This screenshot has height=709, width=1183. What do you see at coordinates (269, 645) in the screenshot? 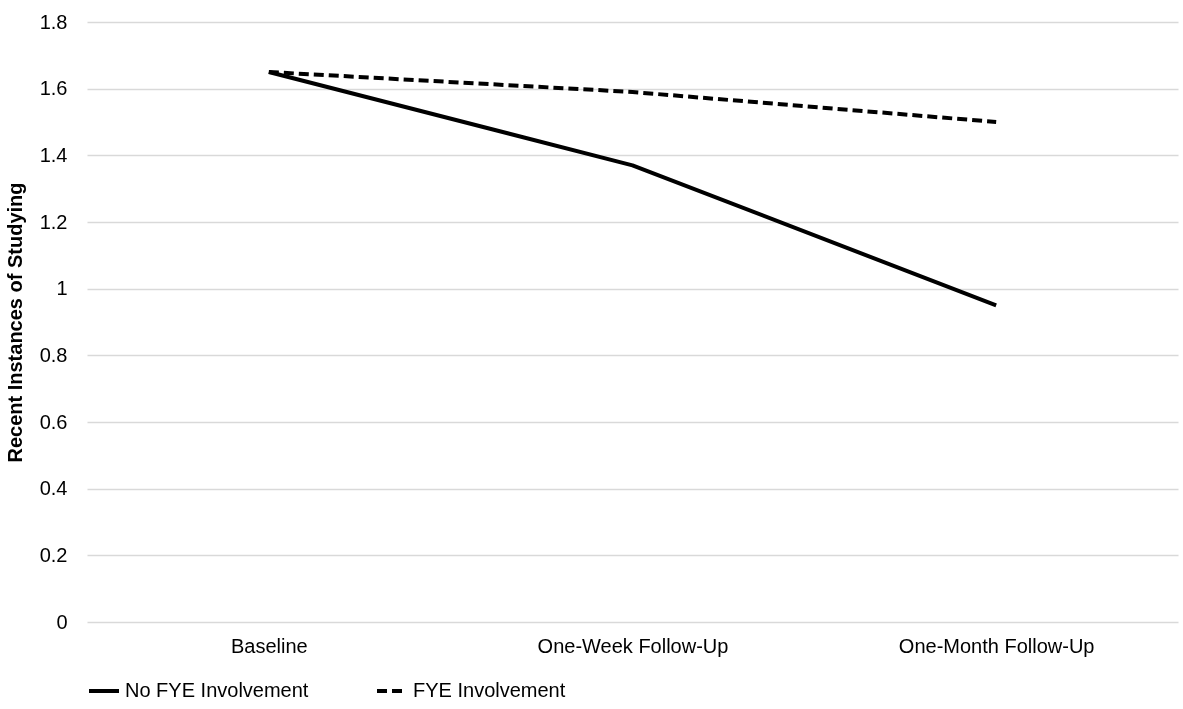
I see `x-tick-label: Baseline` at bounding box center [269, 645].